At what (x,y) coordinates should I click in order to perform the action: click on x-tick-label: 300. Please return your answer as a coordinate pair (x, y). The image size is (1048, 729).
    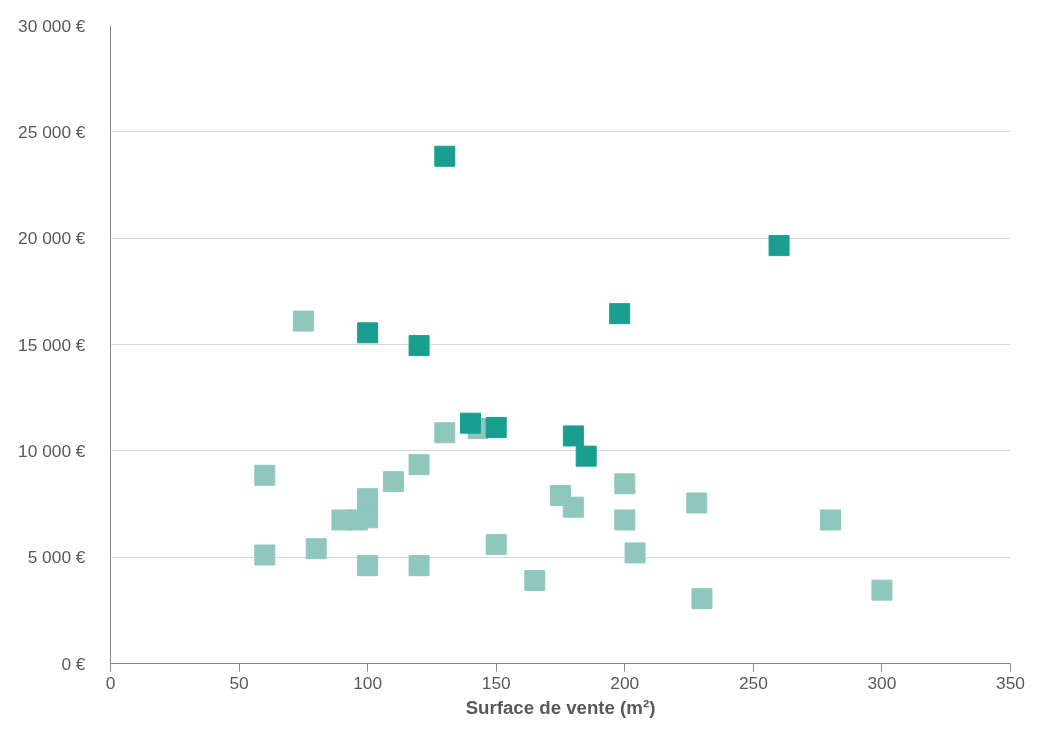
    Looking at the image, I should click on (882, 682).